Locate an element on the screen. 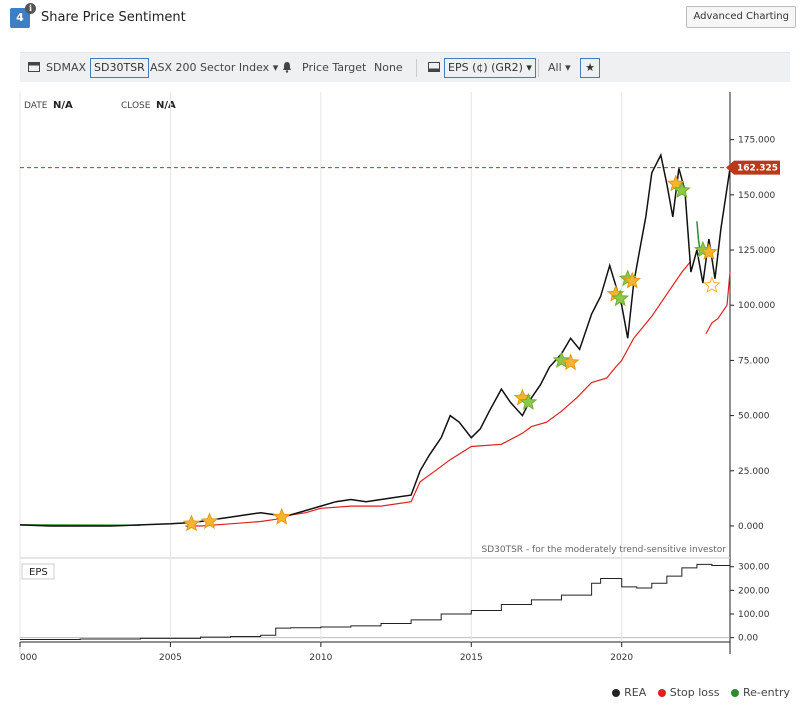 The width and height of the screenshot is (800, 708). legend-dot-stop-loss is located at coordinates (661, 693).